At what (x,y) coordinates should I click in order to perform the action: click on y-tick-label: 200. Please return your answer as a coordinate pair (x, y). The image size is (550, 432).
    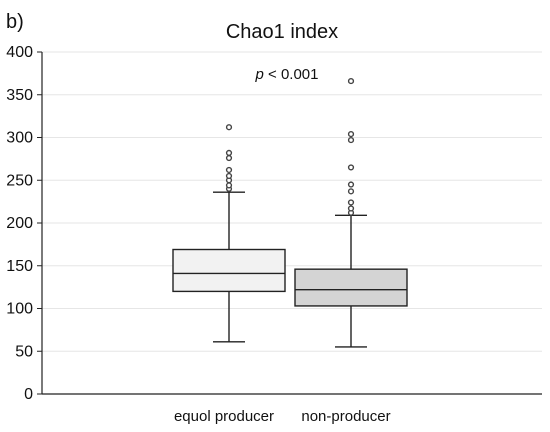
    Looking at the image, I should click on (19, 223).